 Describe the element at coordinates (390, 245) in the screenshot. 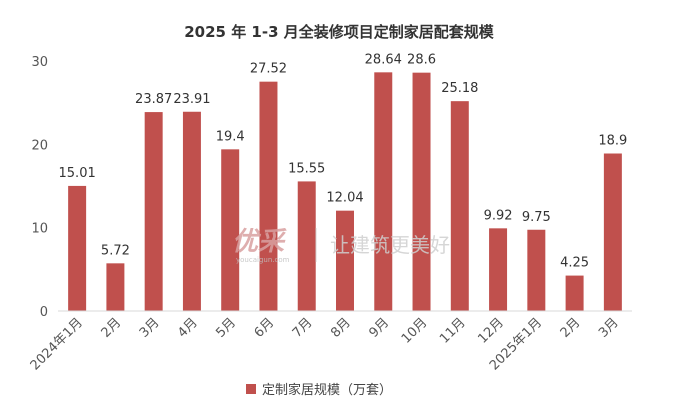

I see `watermark-slogan: 让建筑更美好` at that location.